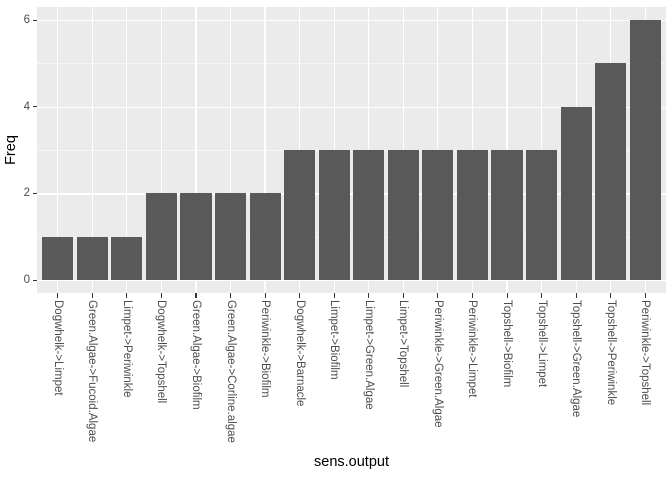 The image size is (672, 480). What do you see at coordinates (507, 344) in the screenshot?
I see `x-tick-label: Topshell->Biofilm` at bounding box center [507, 344].